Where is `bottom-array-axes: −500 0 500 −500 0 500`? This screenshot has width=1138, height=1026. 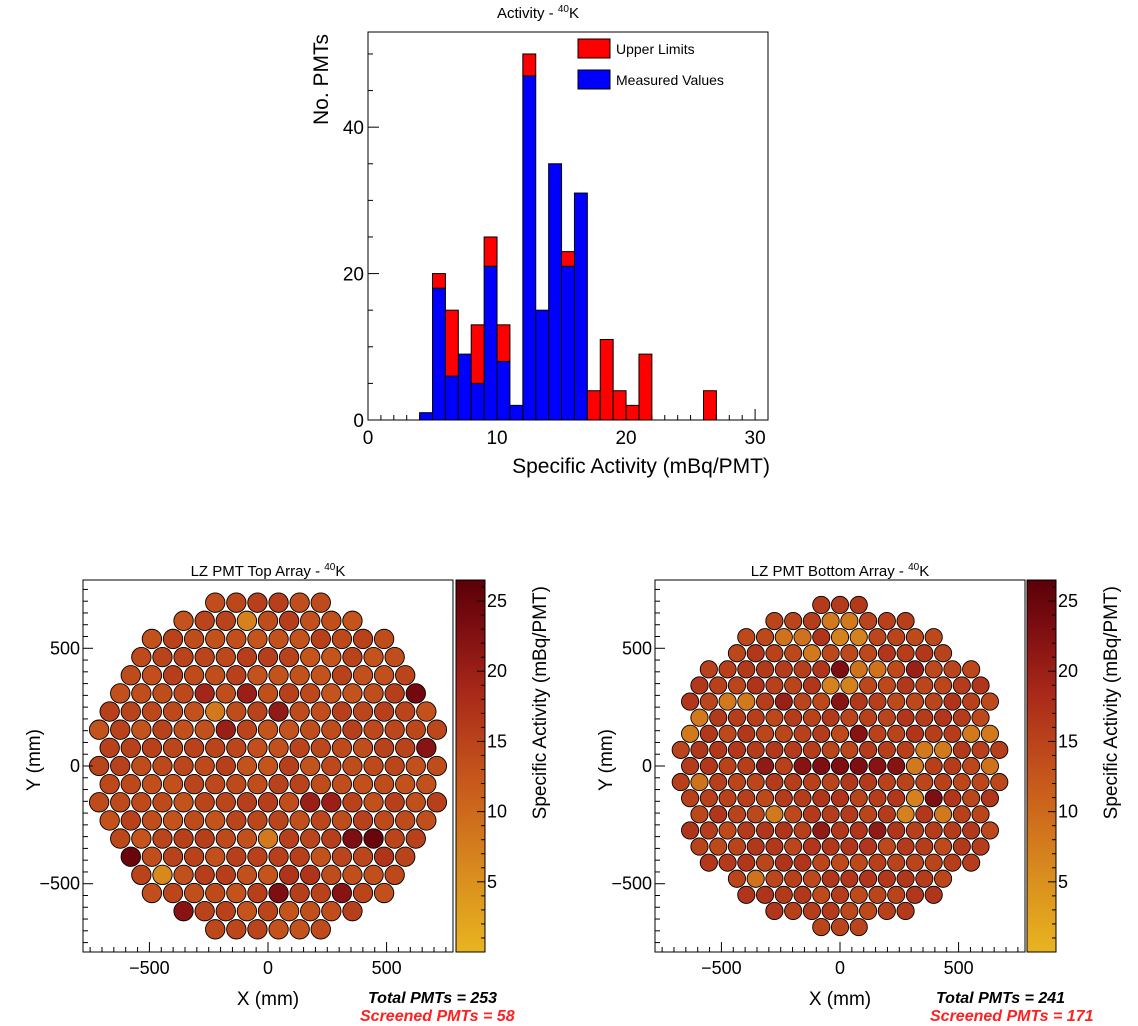 bottom-array-axes: −500 0 500 −500 0 500 is located at coordinates (815, 783).